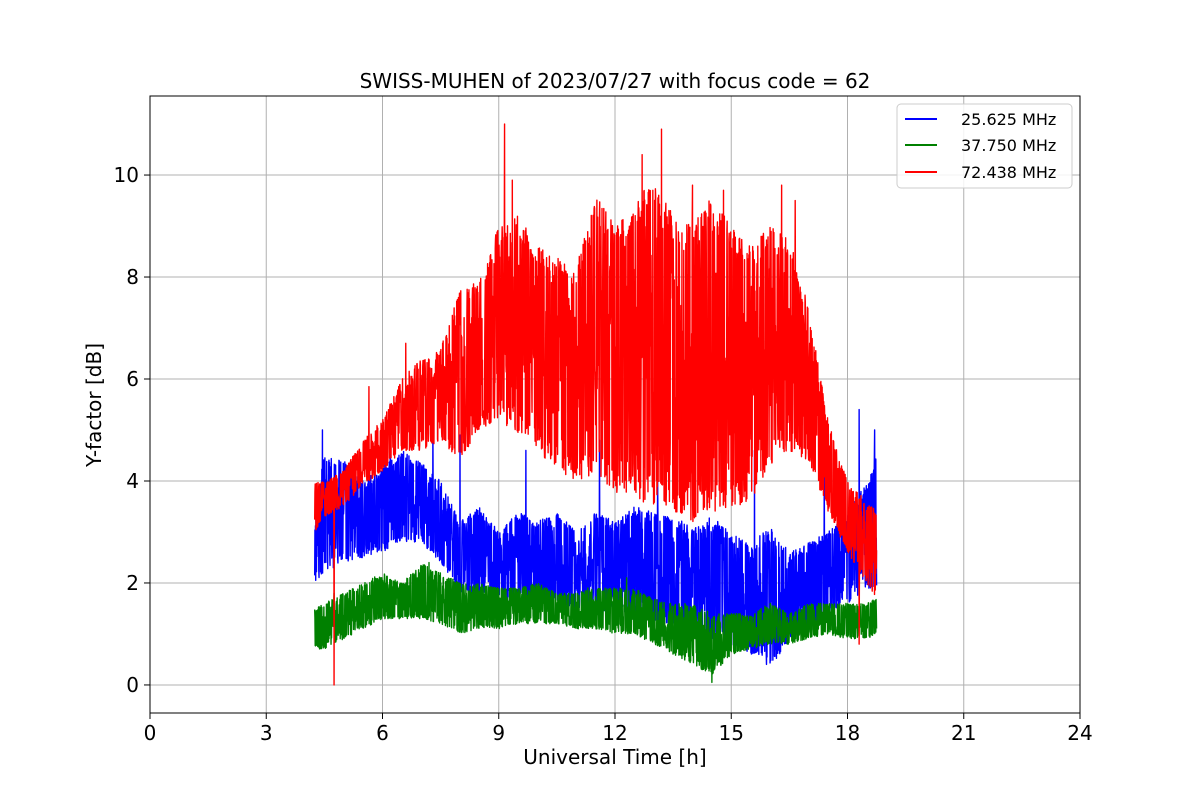 Image resolution: width=1200 pixels, height=800 pixels. What do you see at coordinates (614, 757) in the screenshot?
I see `x-axis-title: Universal Time [h]` at bounding box center [614, 757].